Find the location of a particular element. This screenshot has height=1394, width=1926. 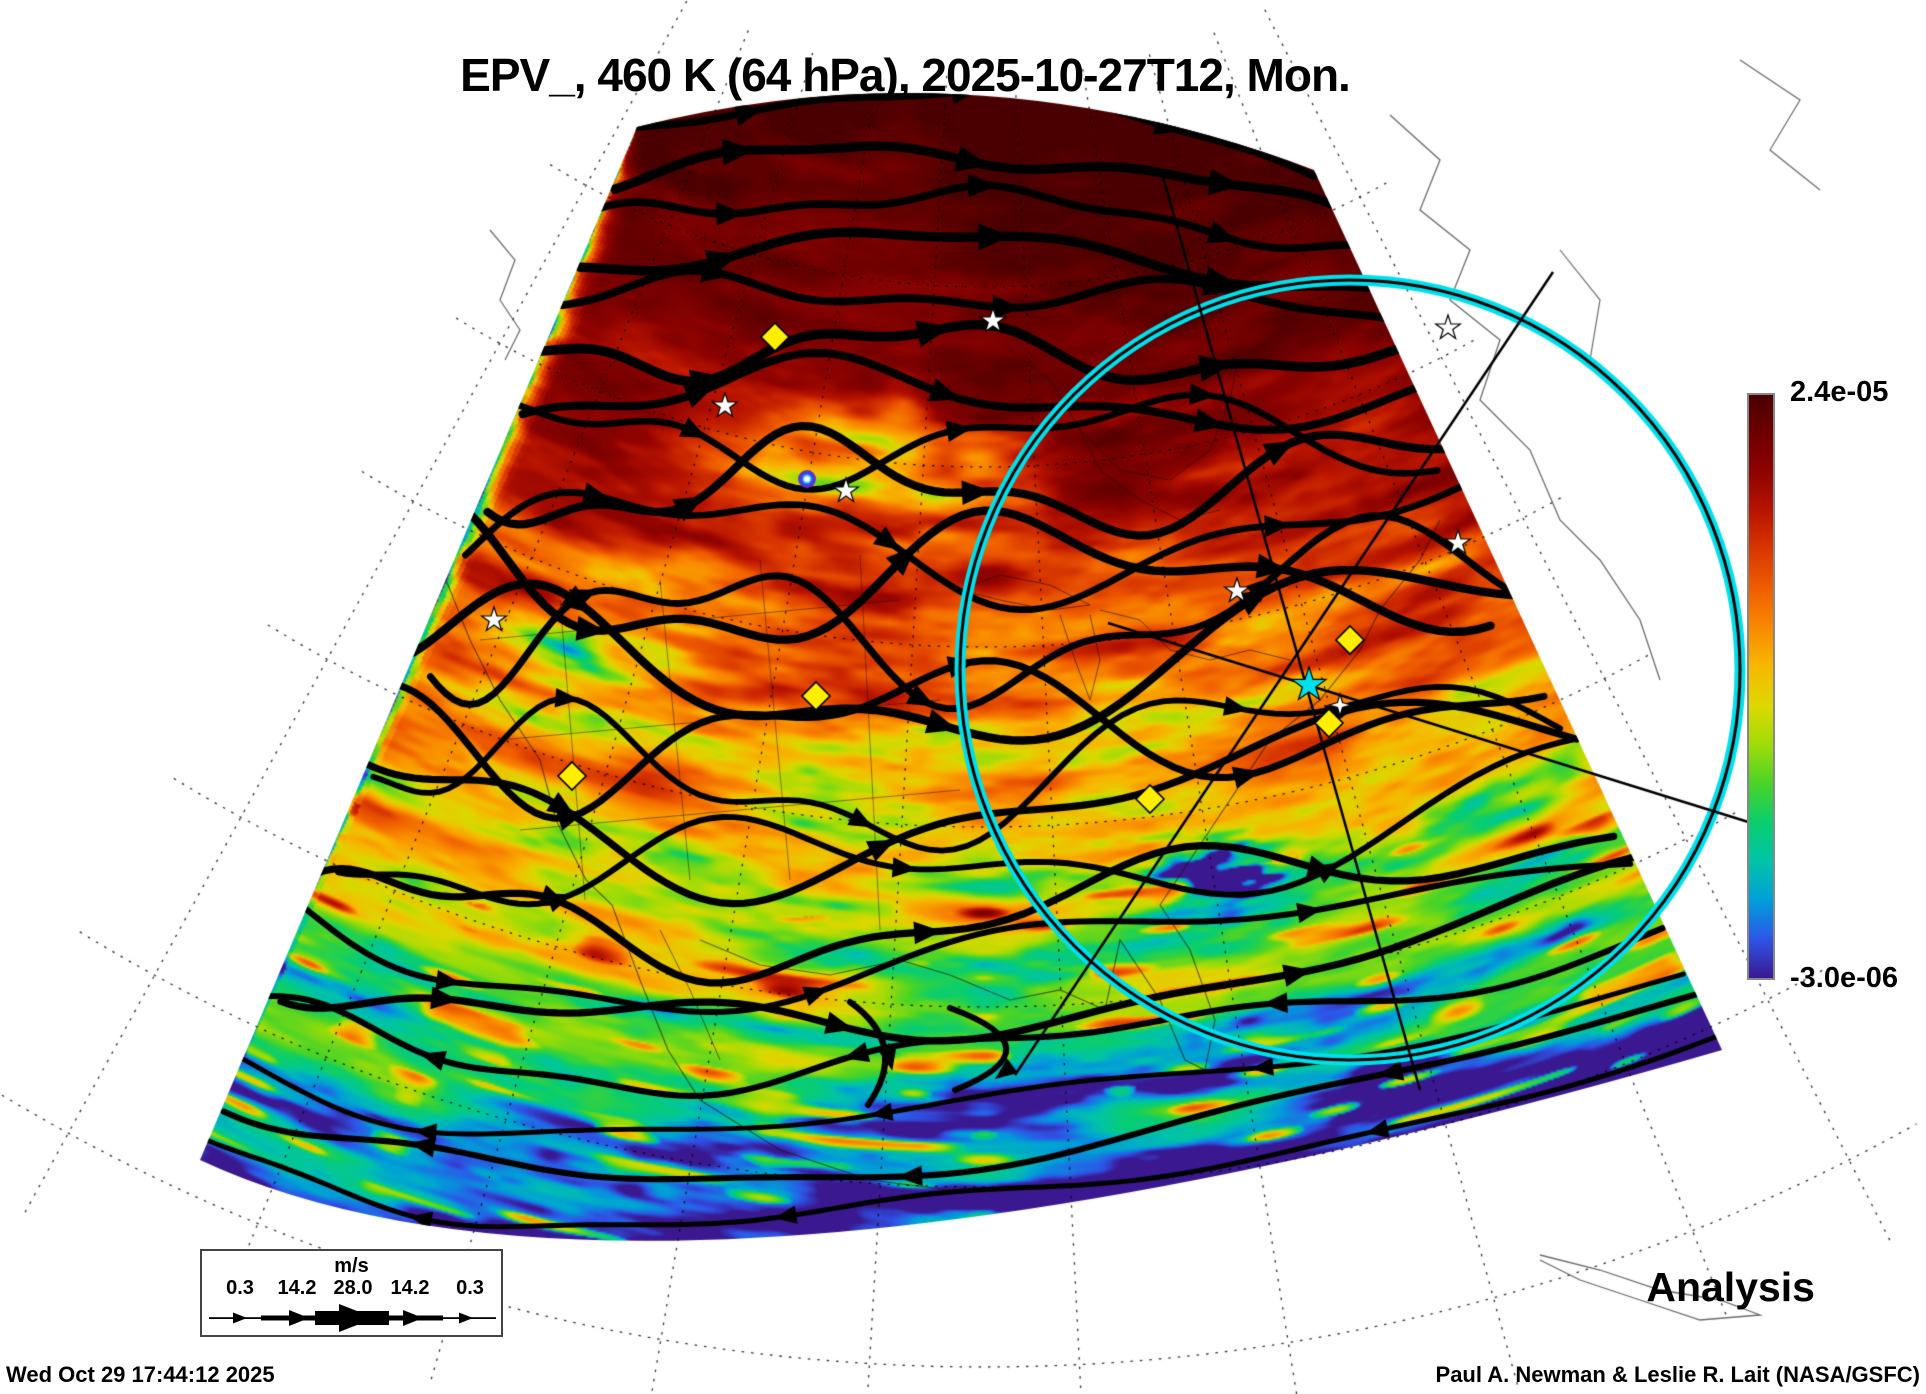

wind-speed-legend: m/s 0.3 14.2 28.0 14.2 0.3 is located at coordinates (351, 1293).